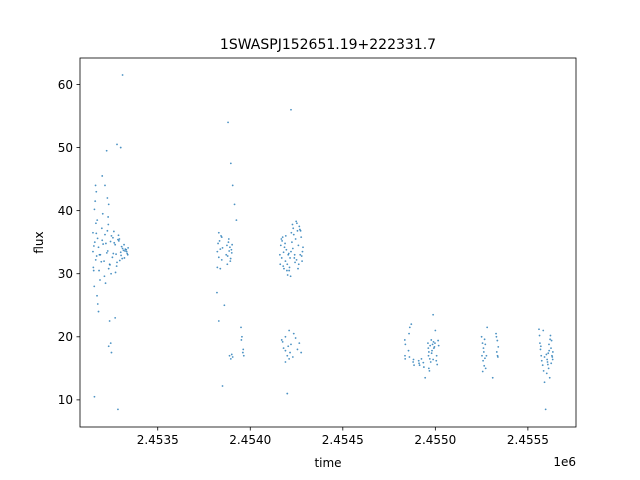  I want to click on y-tick-label: 50, so click(65, 148).